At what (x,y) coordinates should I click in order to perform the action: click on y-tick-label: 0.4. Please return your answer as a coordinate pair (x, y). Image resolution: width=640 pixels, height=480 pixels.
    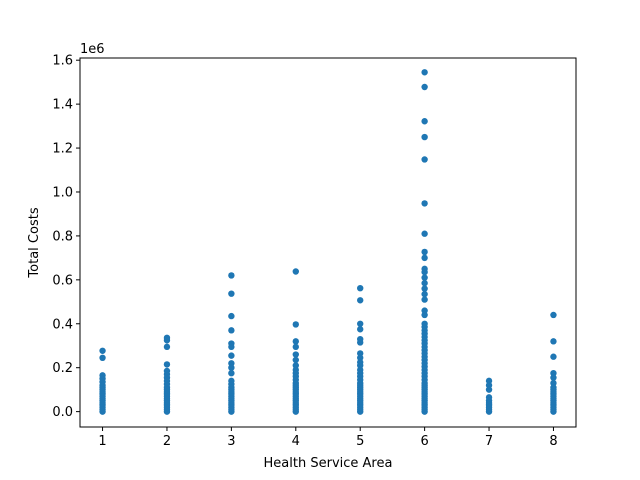
    Looking at the image, I should click on (62, 324).